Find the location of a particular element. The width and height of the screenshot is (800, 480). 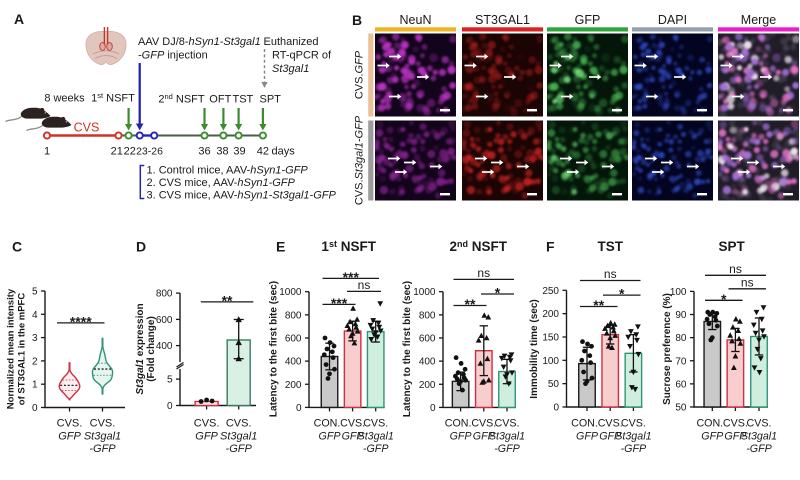

svg-text: F is located at coordinates (550, 247).